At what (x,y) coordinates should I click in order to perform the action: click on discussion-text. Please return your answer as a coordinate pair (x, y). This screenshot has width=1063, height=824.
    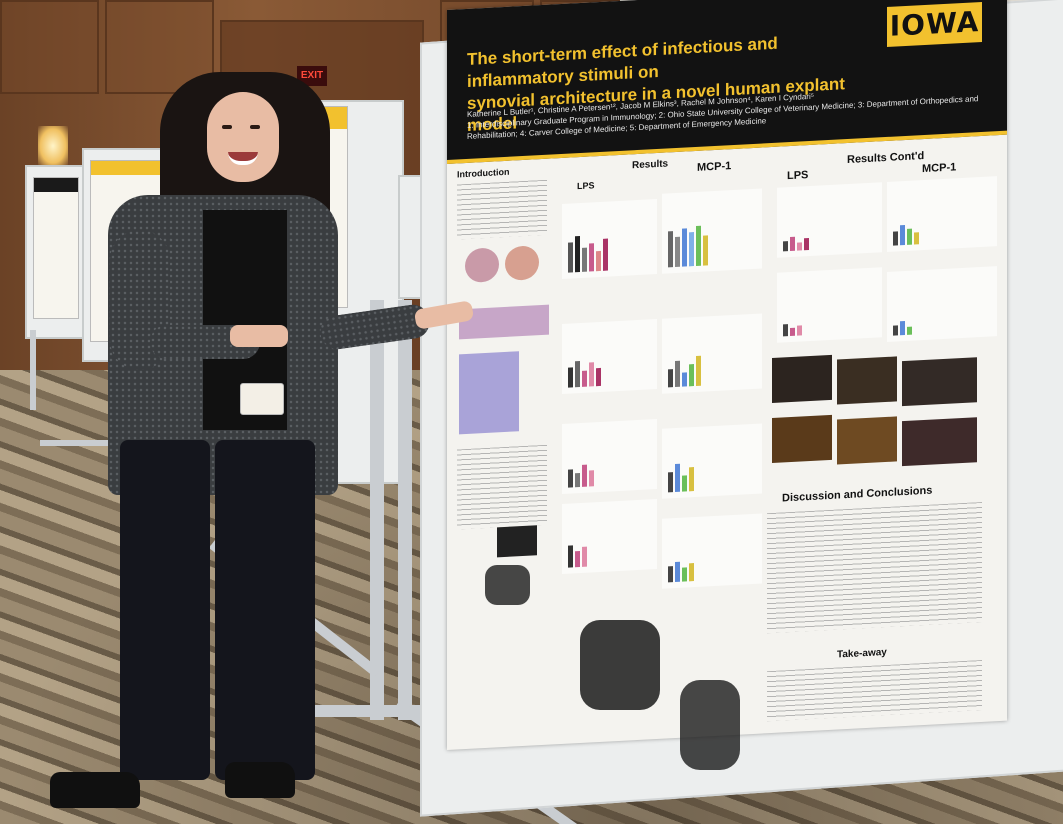
    Looking at the image, I should click on (874, 567).